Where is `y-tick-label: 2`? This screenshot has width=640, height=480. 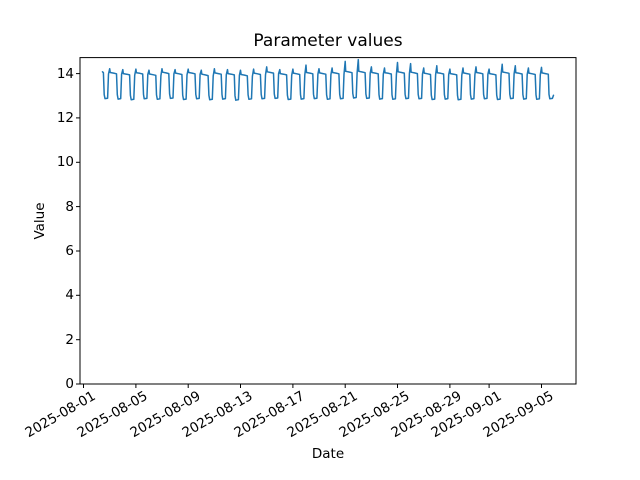 y-tick-label: 2 is located at coordinates (69, 339).